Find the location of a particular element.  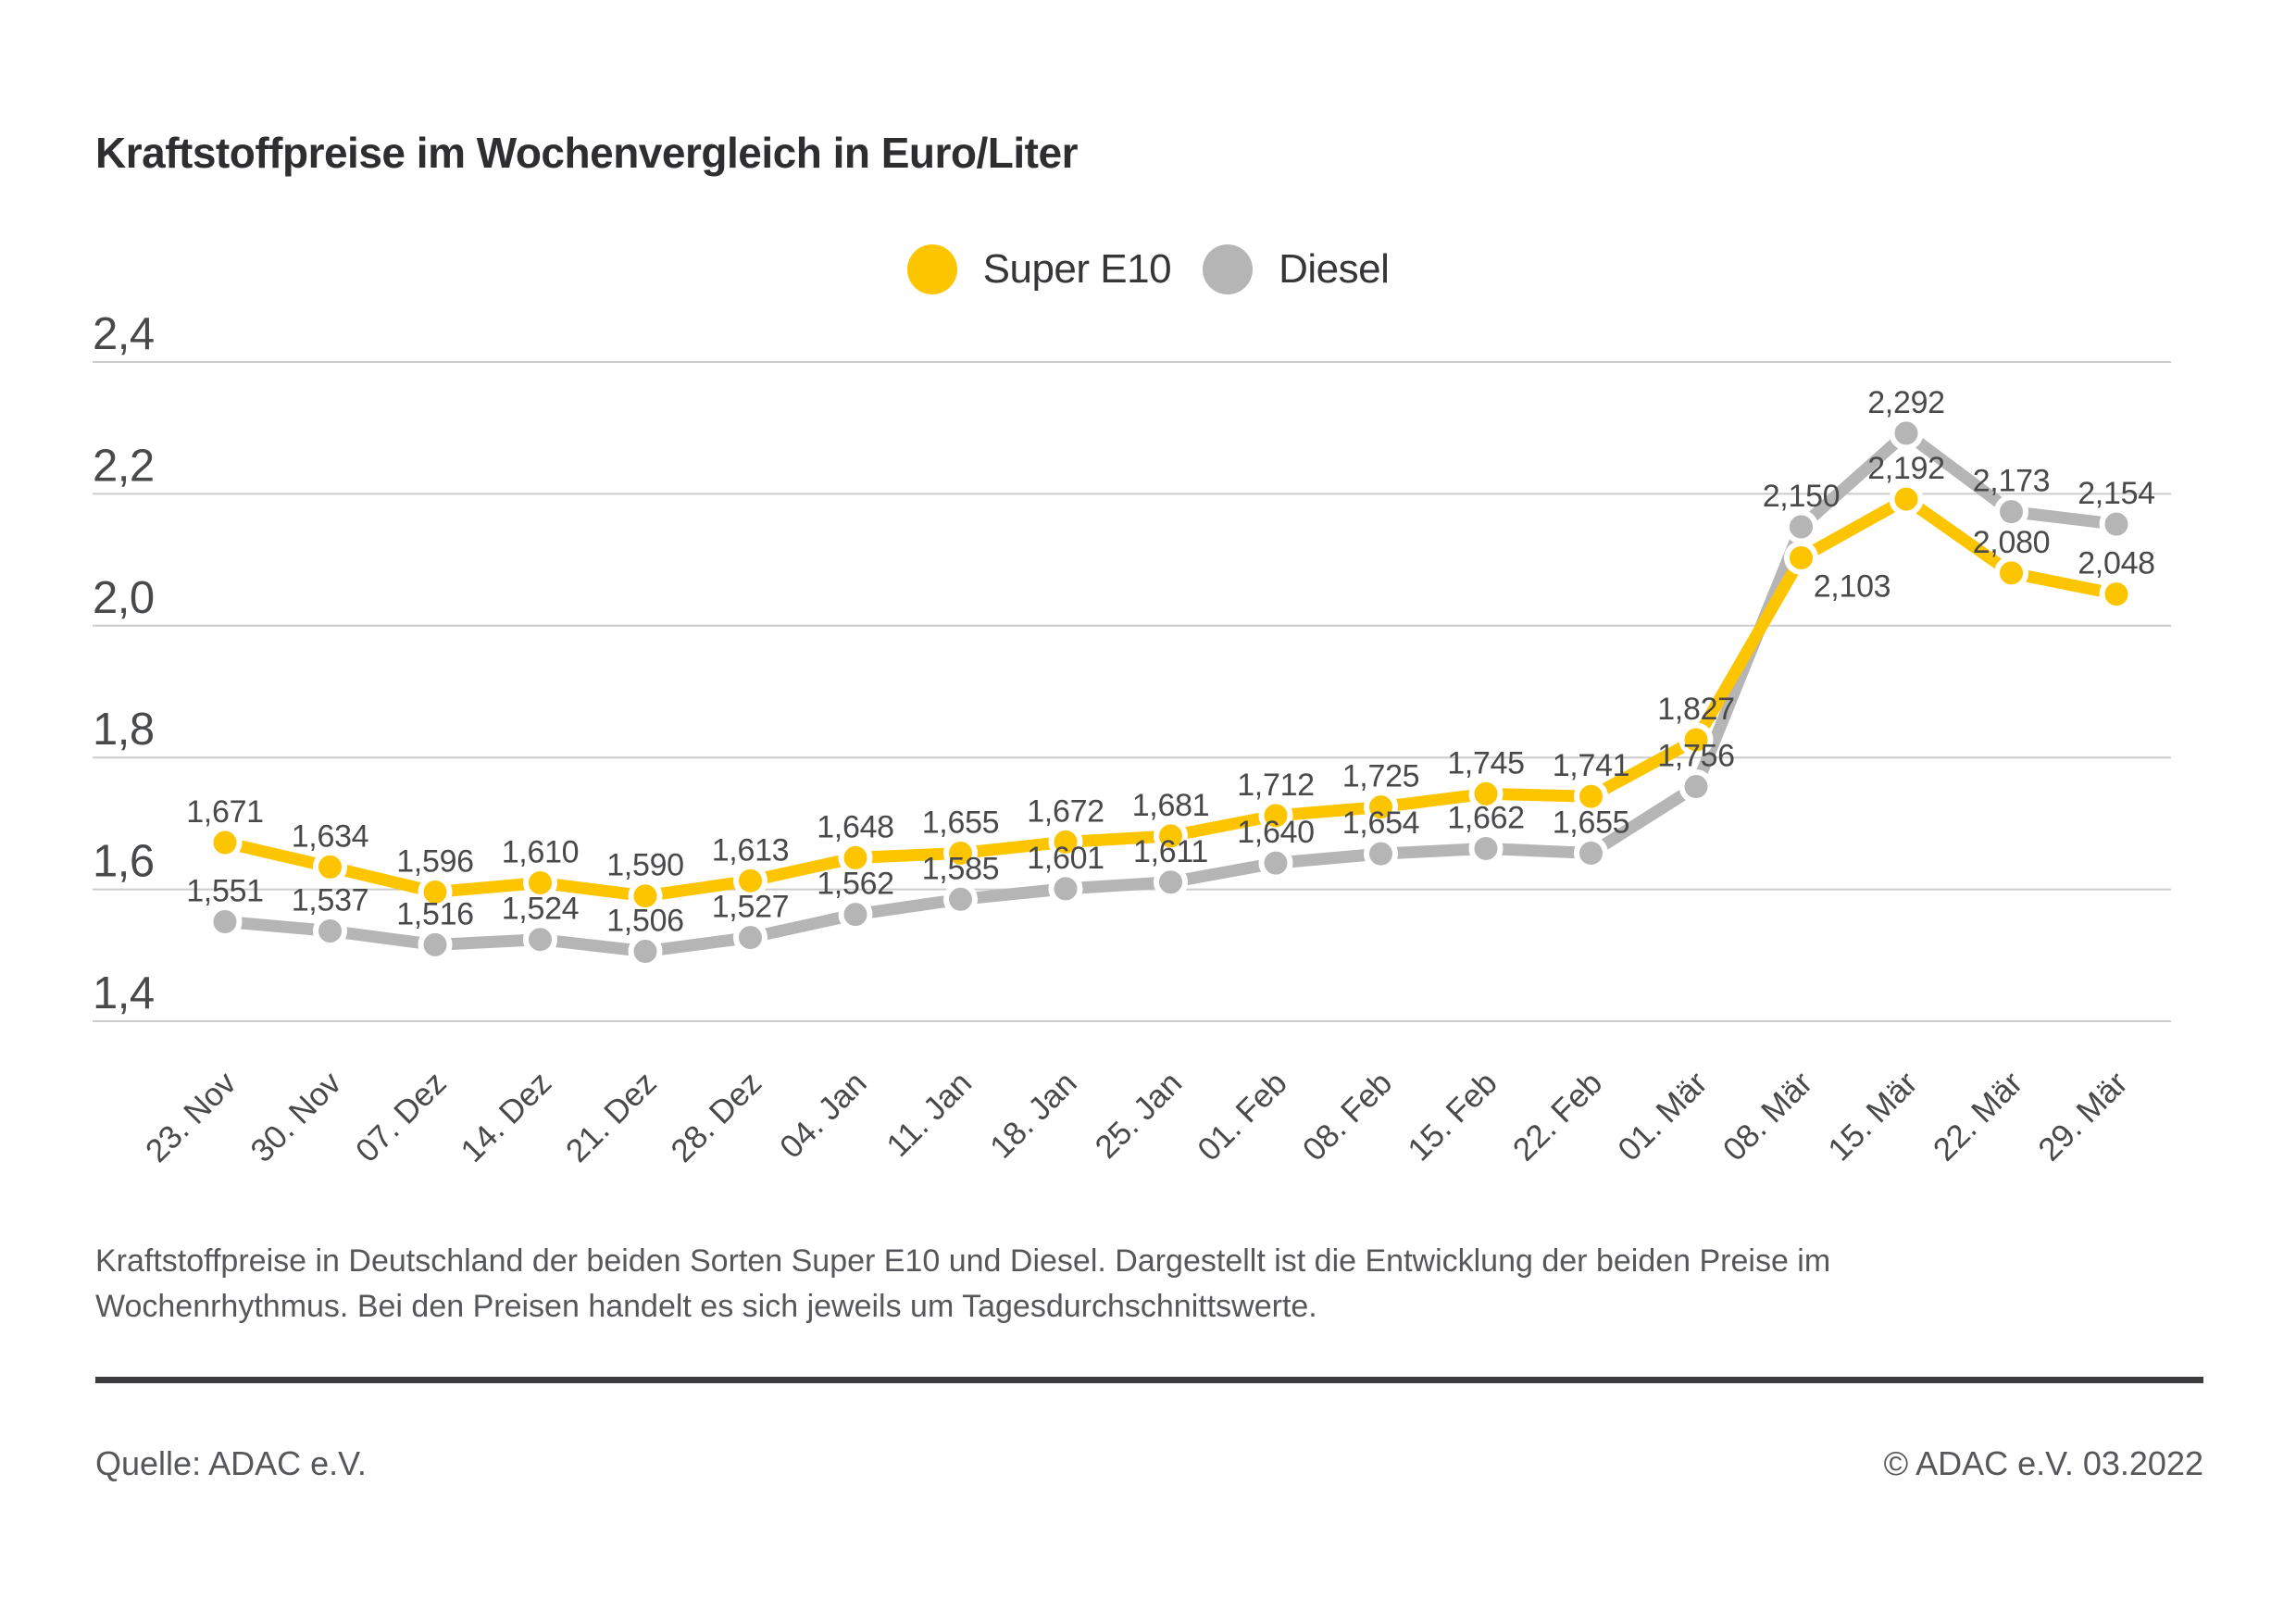

value-label-super-e10: 1,596 is located at coordinates (435, 861).